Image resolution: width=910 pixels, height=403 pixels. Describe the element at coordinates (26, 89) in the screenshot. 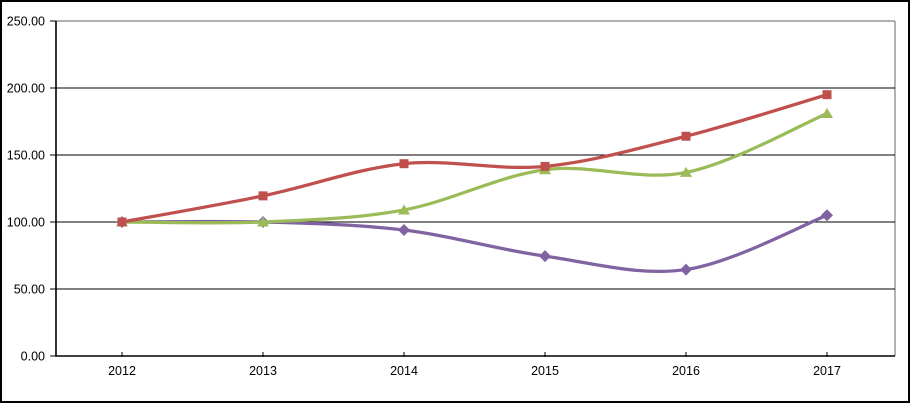

I see `y-axis-tick-label: 200.00` at that location.